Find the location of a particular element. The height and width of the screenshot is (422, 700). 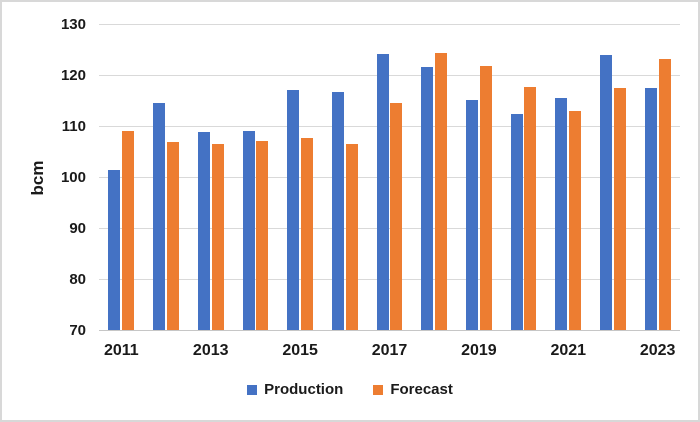

bar-production-2013 is located at coordinates (203, 231).